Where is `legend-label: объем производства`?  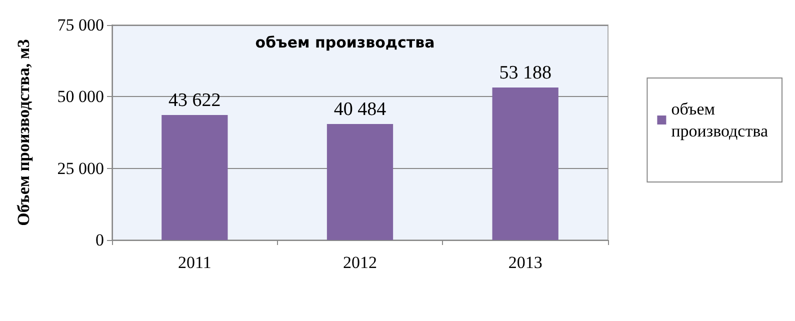
legend-label: объем производства is located at coordinates (719, 120).